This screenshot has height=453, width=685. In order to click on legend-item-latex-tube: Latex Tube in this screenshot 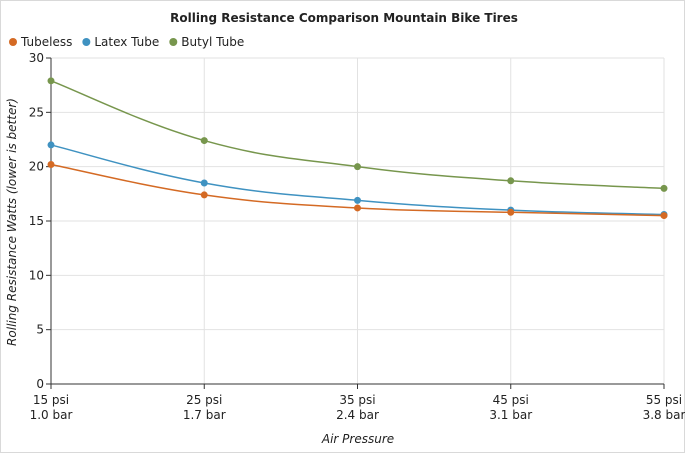, I will do `click(120, 42)`.